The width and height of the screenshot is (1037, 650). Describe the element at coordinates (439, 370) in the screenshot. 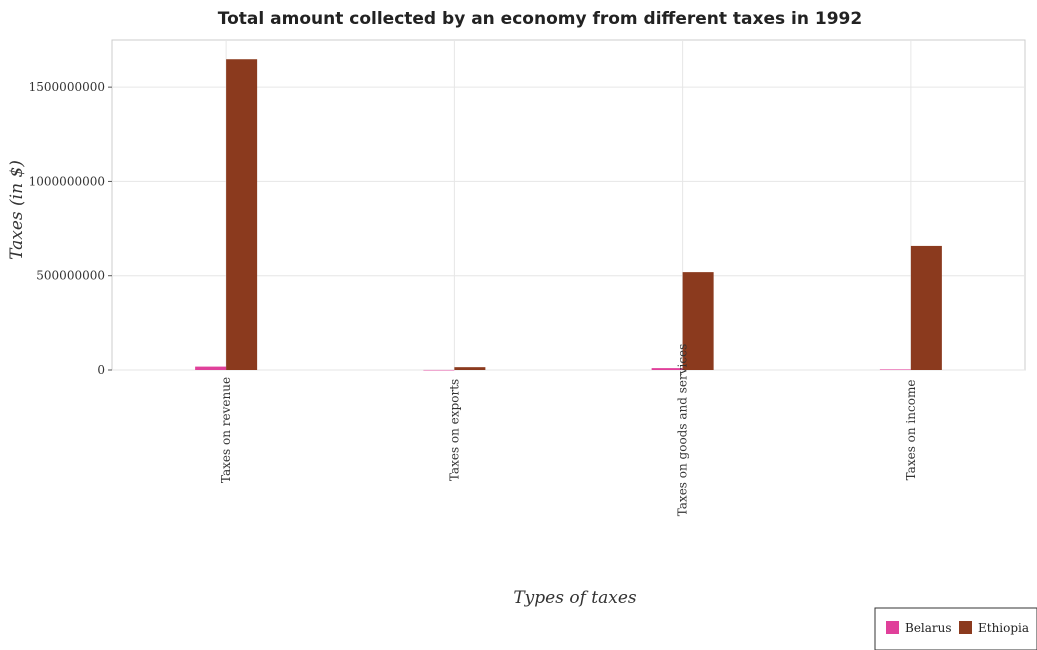

I see `bar-belarus-taxes-on-exports` at that location.